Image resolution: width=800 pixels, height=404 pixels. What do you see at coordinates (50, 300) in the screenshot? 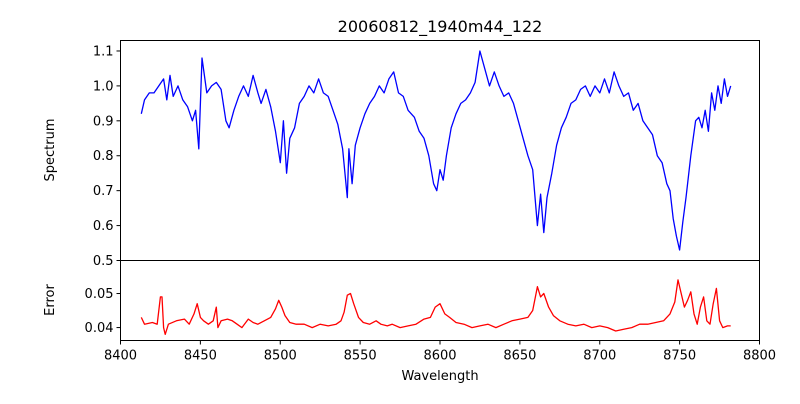
I see `error-y-axis-label: Error` at bounding box center [50, 300].